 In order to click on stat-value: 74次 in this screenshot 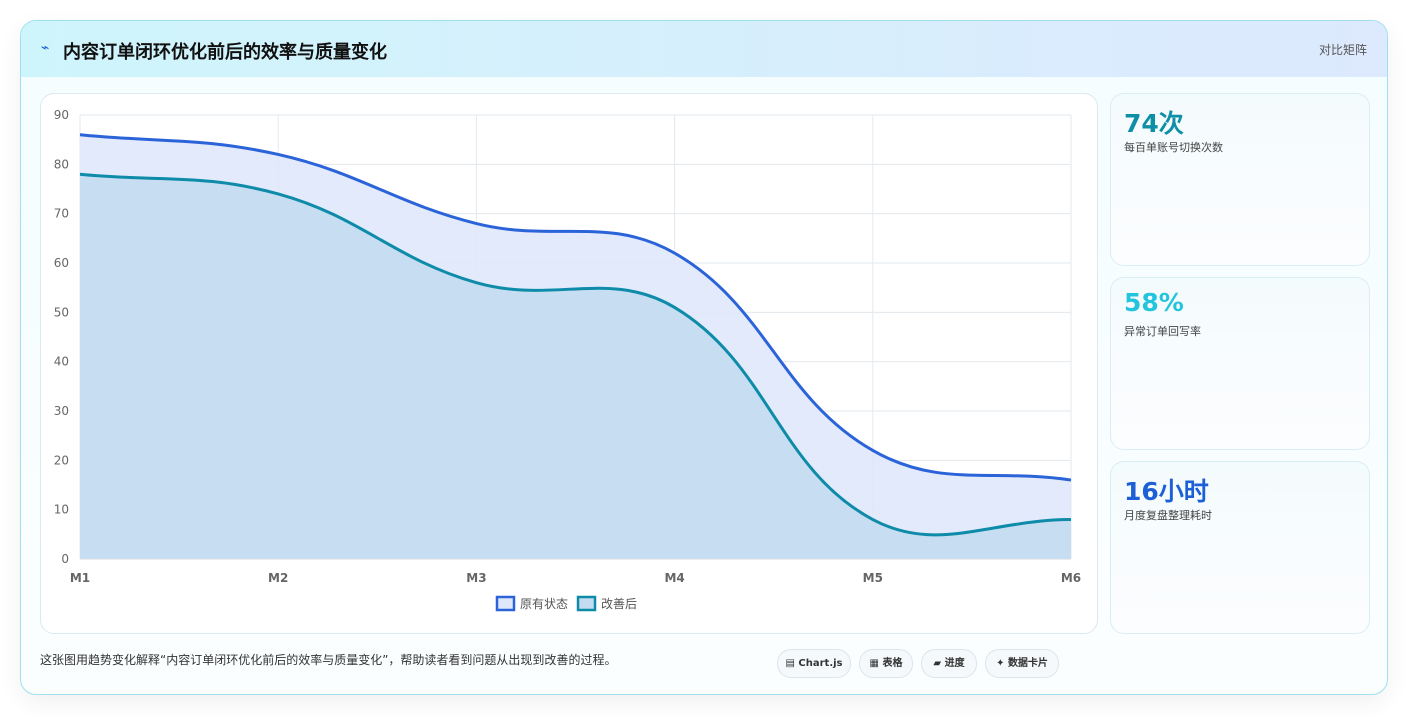, I will do `click(1154, 123)`.